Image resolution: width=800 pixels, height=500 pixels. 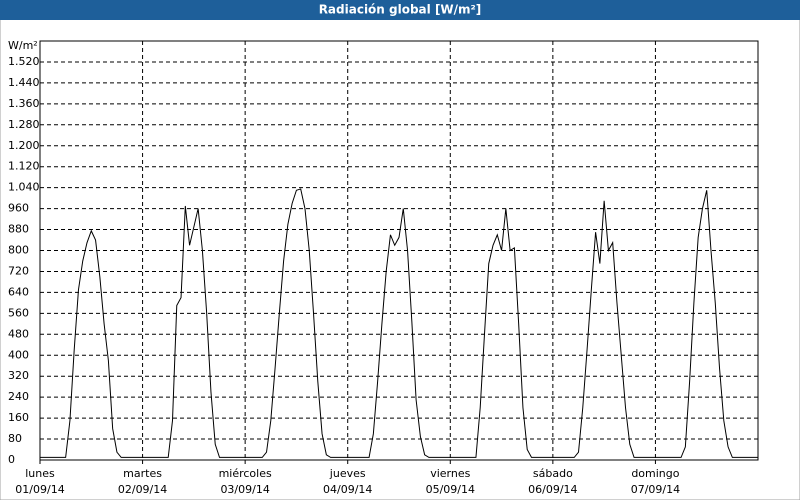 What do you see at coordinates (24, 166) in the screenshot?
I see `y-tick-label: 1.120` at bounding box center [24, 166].